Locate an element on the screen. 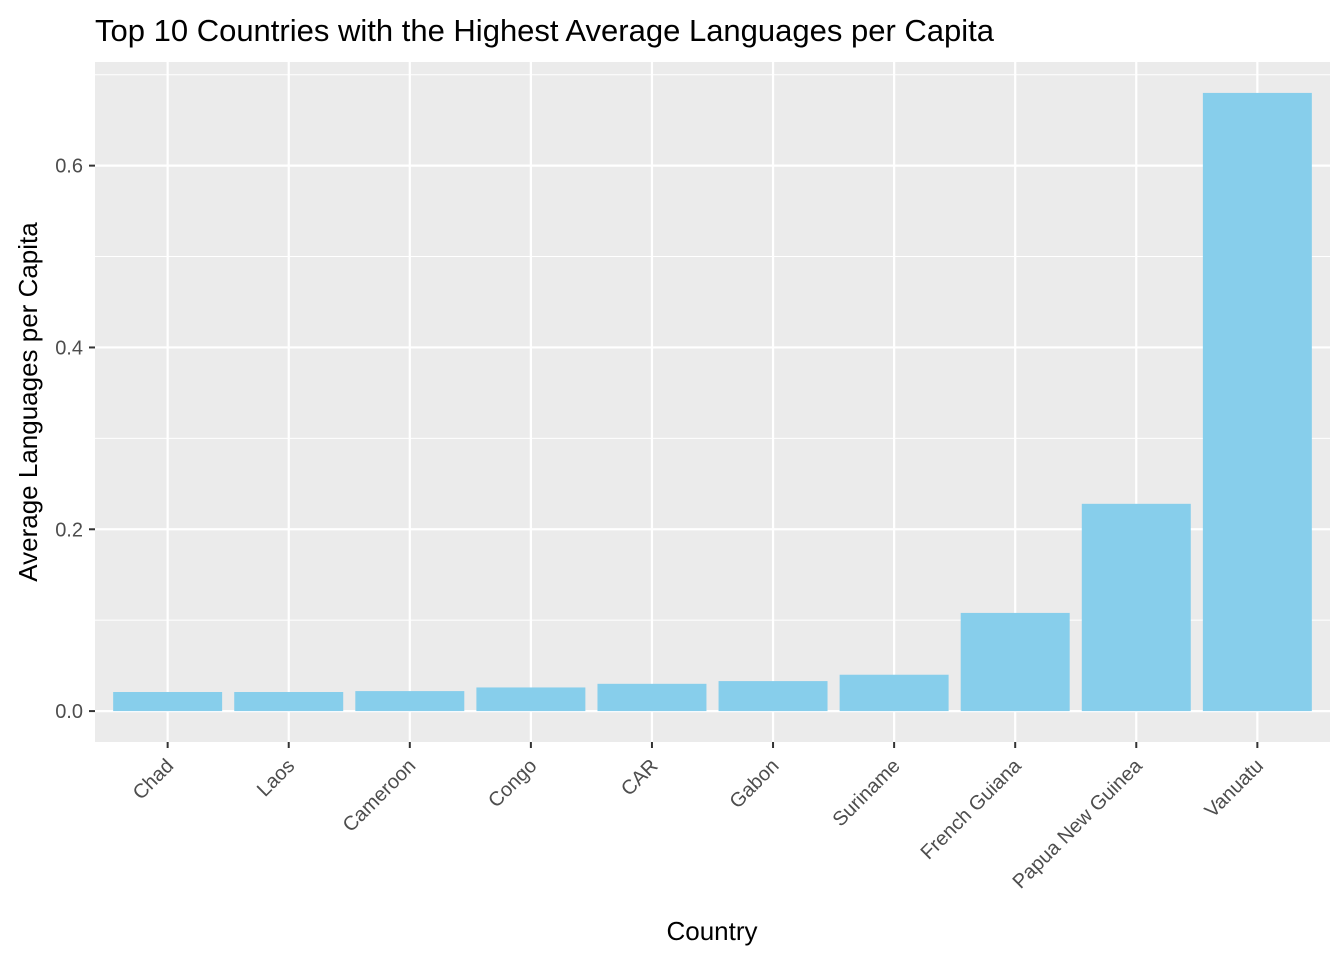 This screenshot has height=960, width=1344. x-axis-title: Country is located at coordinates (711, 931).